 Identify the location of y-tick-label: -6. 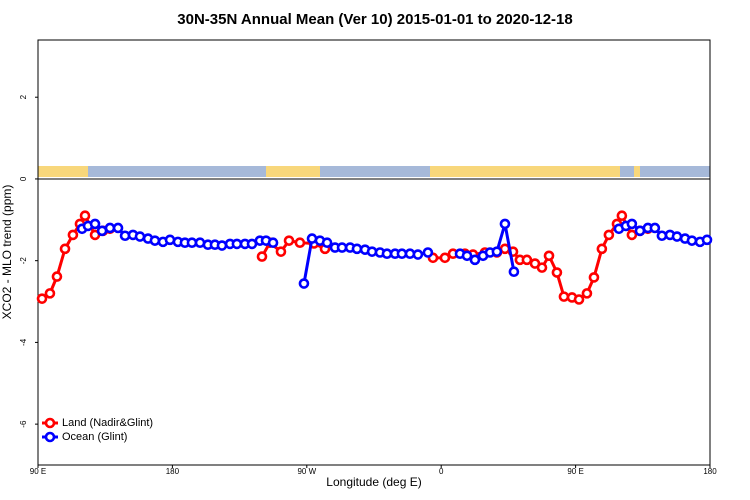
(23, 424).